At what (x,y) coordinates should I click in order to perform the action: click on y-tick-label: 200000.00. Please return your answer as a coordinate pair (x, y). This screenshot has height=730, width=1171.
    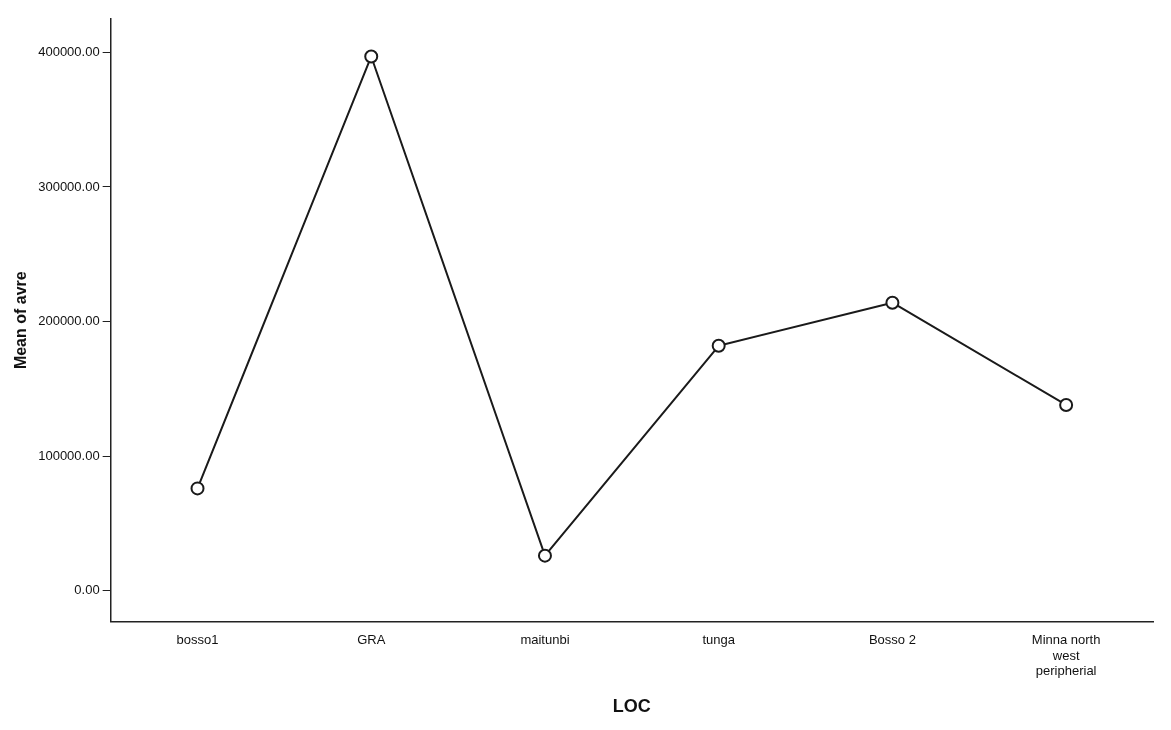
    Looking at the image, I should click on (69, 321).